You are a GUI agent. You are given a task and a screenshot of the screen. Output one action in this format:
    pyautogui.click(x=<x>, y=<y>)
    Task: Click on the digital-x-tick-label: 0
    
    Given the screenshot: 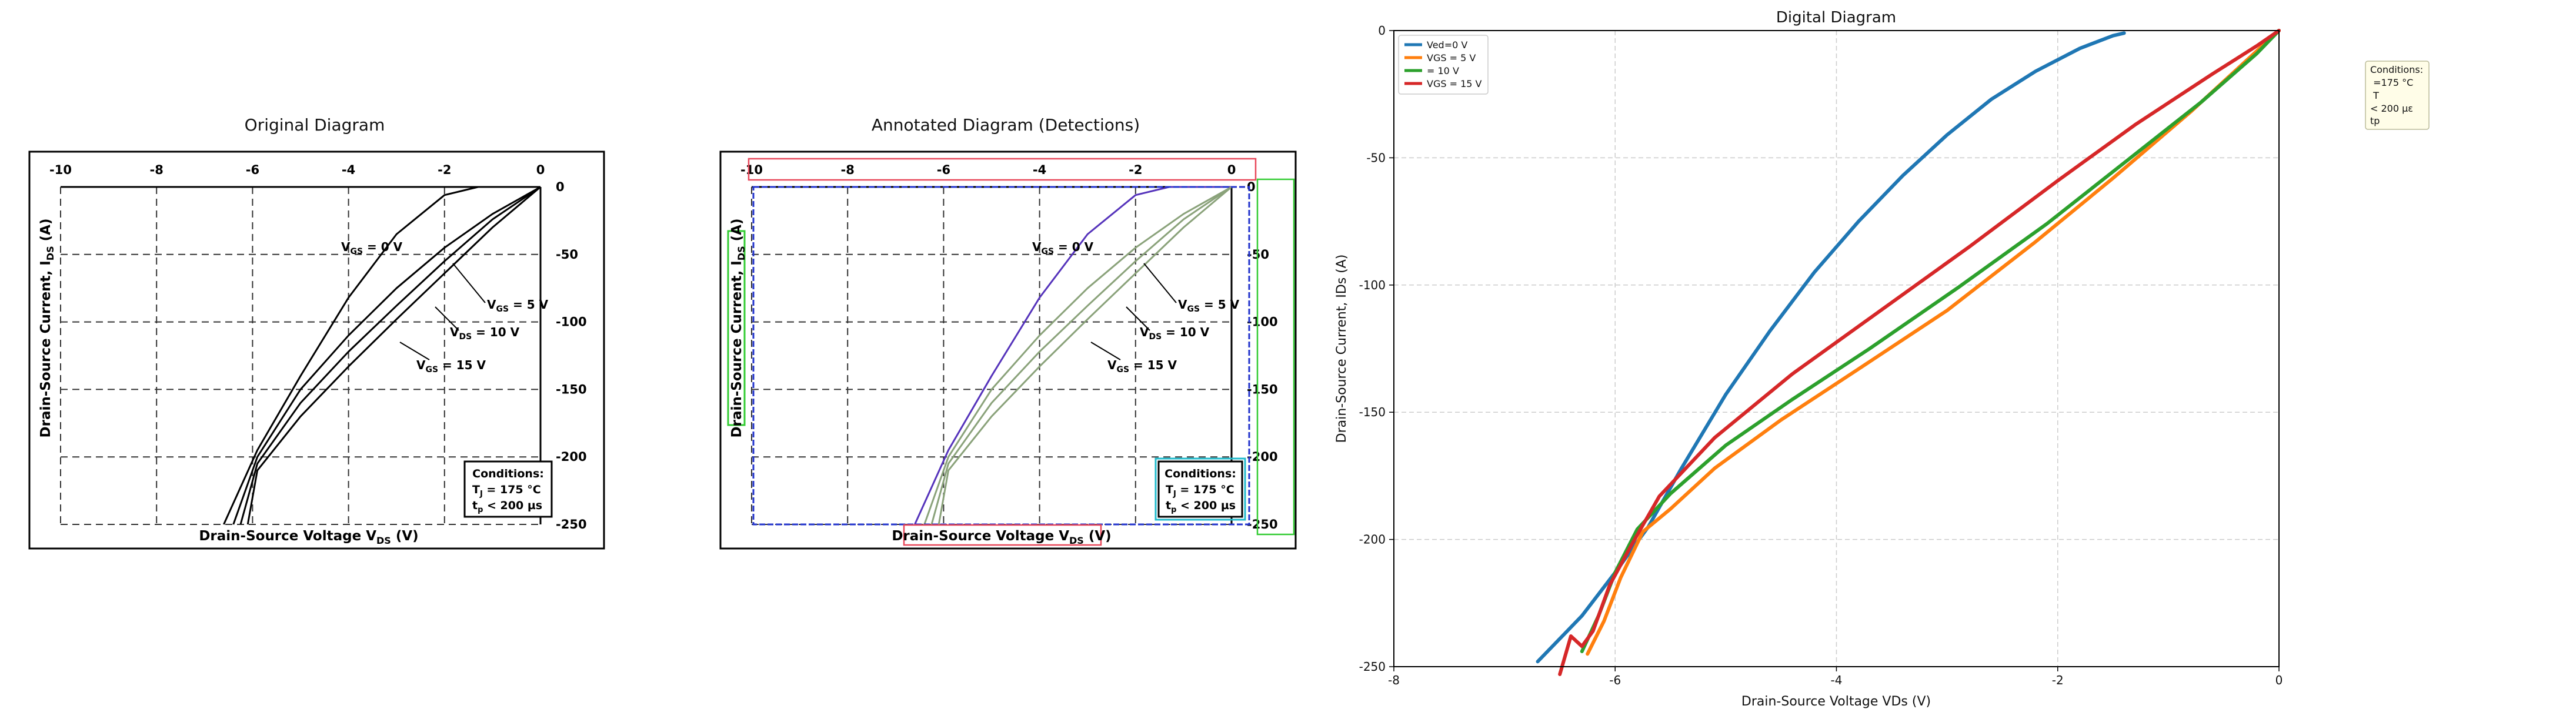 What is the action you would take?
    pyautogui.click(x=2279, y=680)
    